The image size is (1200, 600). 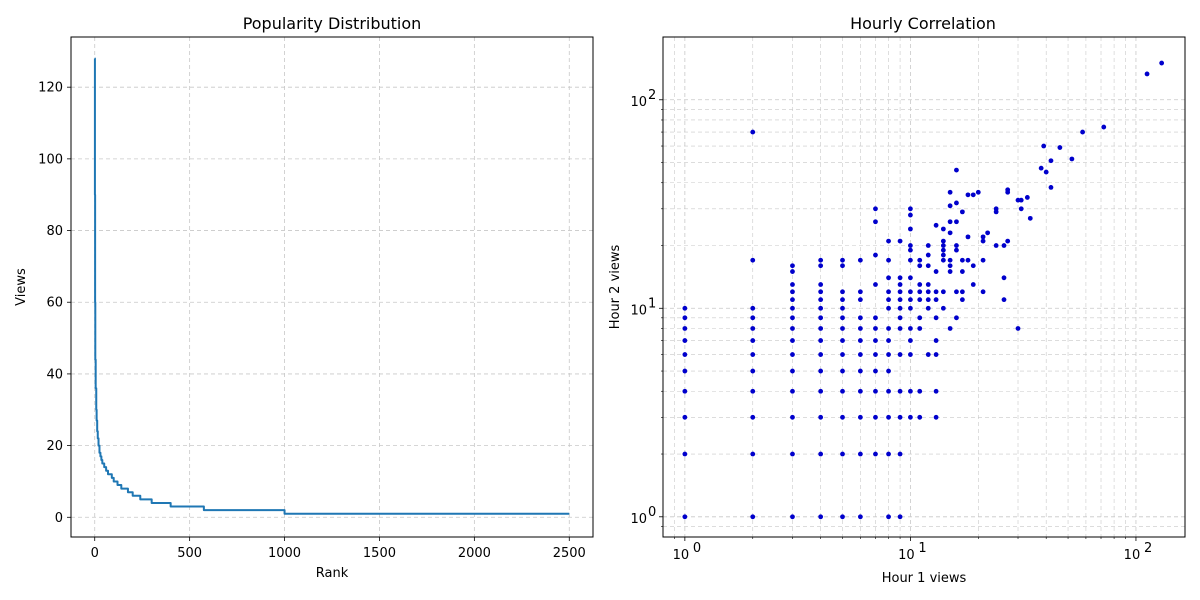 I want to click on y-tick-exponent: 2, so click(x=652, y=95).